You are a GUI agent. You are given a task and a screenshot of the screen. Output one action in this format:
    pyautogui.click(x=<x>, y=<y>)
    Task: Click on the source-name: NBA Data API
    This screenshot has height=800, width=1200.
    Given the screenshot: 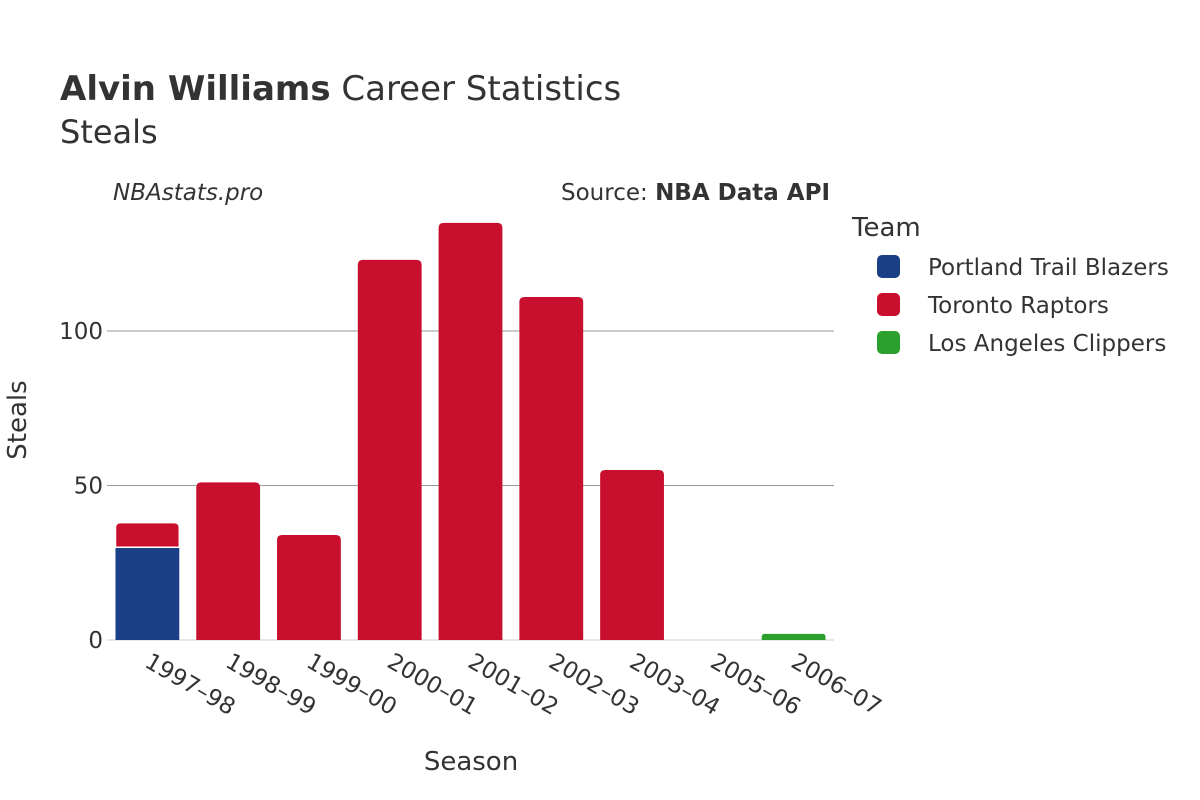 What is the action you would take?
    pyautogui.click(x=742, y=193)
    